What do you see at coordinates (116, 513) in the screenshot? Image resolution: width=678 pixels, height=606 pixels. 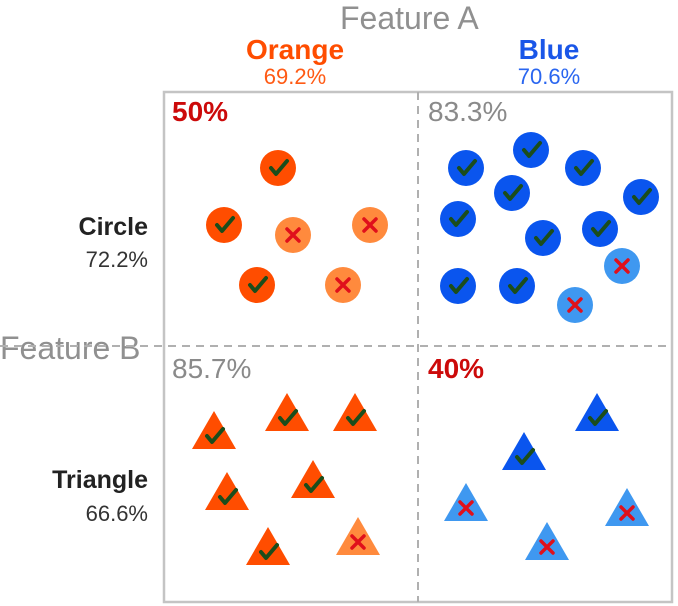 I see `row-pct-triangle: 66.6%` at bounding box center [116, 513].